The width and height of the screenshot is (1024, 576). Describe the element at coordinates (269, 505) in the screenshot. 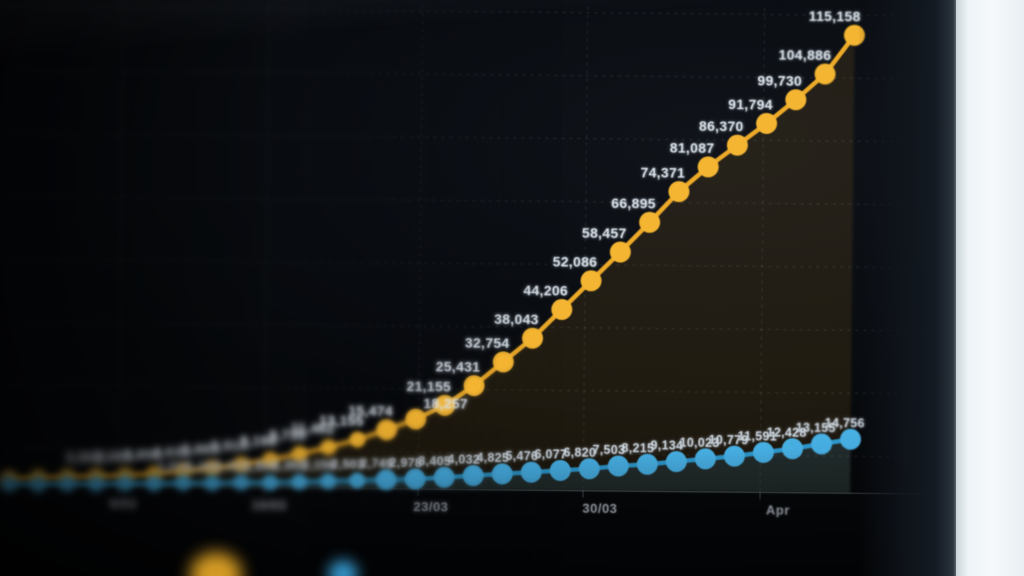

I see `x-axis-label: 16/03` at that location.